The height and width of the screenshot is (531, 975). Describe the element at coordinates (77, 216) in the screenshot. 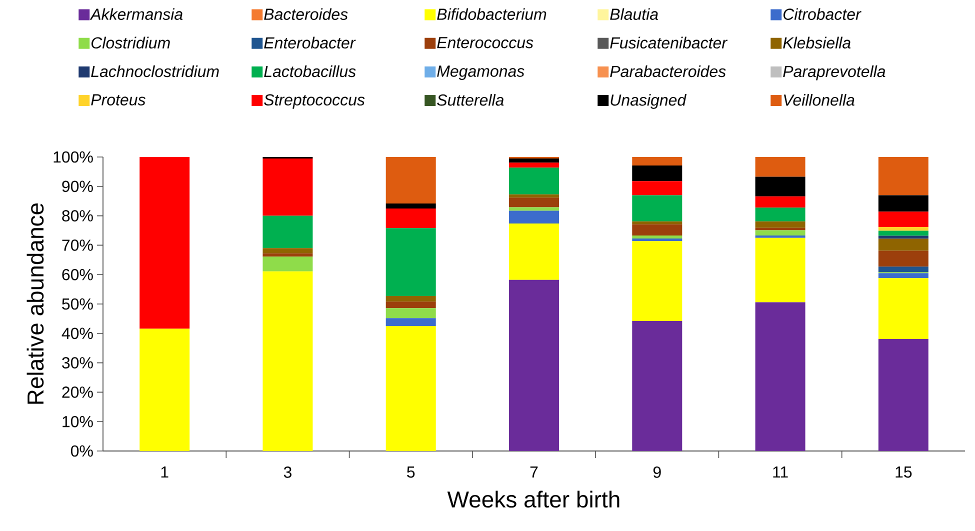

I see `y-tick-label: 80%` at that location.